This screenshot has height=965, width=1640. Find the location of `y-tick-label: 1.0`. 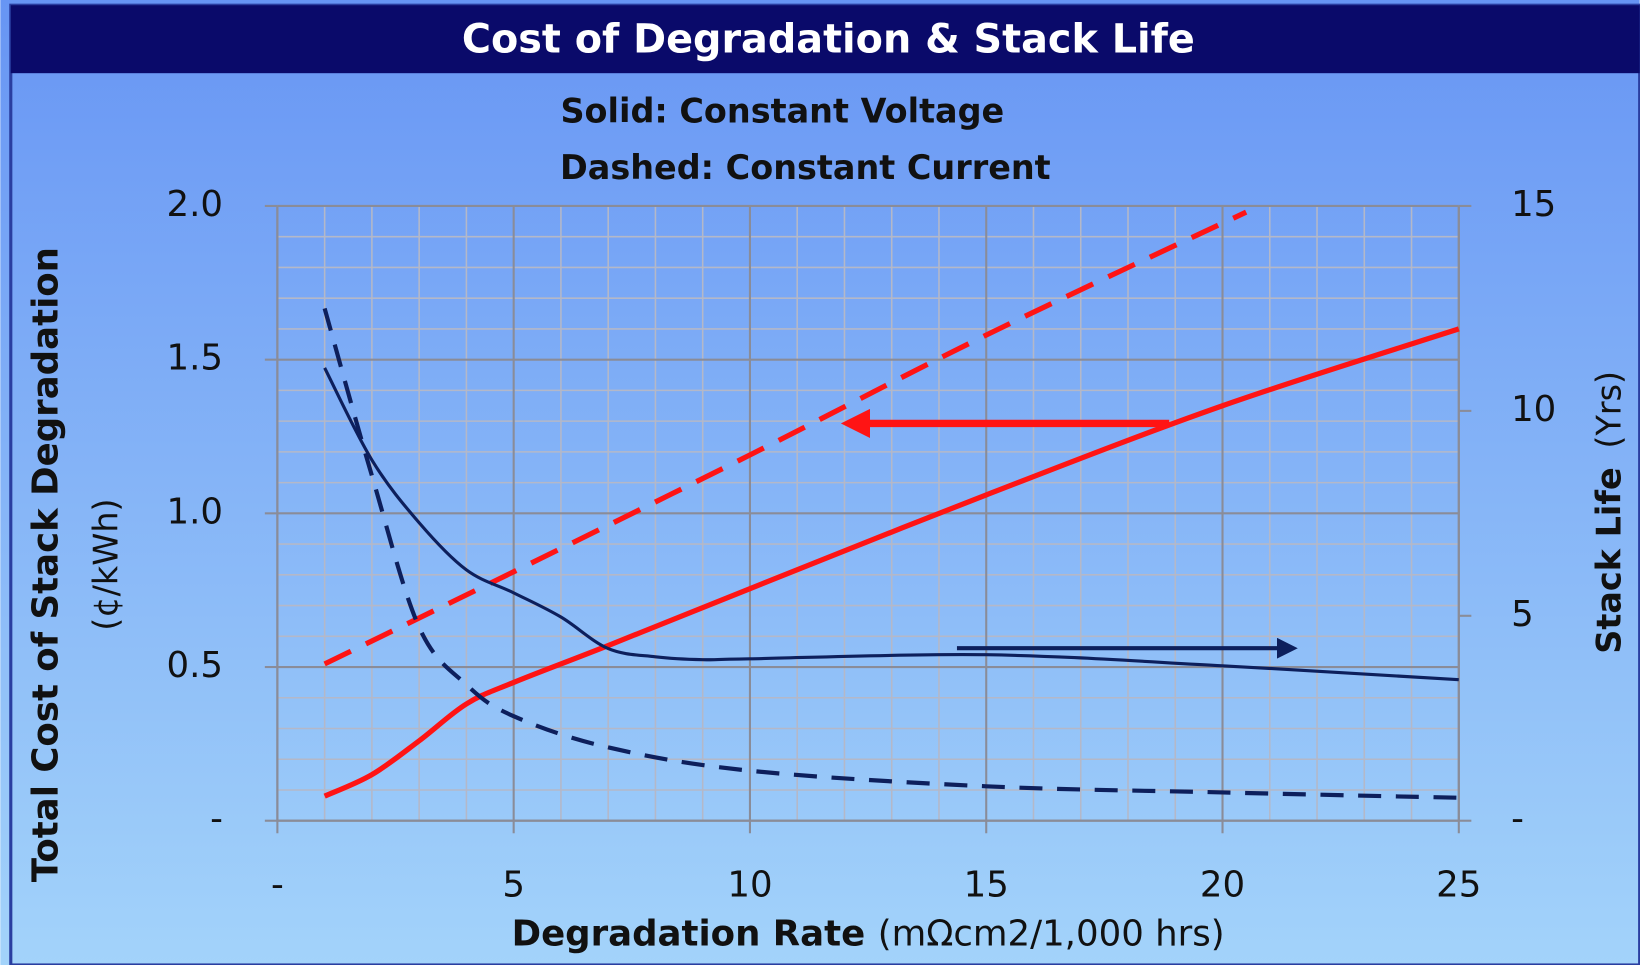

y-tick-label: 1.0 is located at coordinates (195, 511).